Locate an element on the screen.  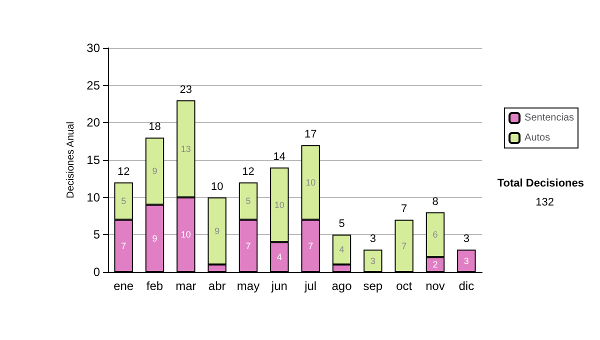
y-axis-title: Decisiones Anual is located at coordinates (70, 160).